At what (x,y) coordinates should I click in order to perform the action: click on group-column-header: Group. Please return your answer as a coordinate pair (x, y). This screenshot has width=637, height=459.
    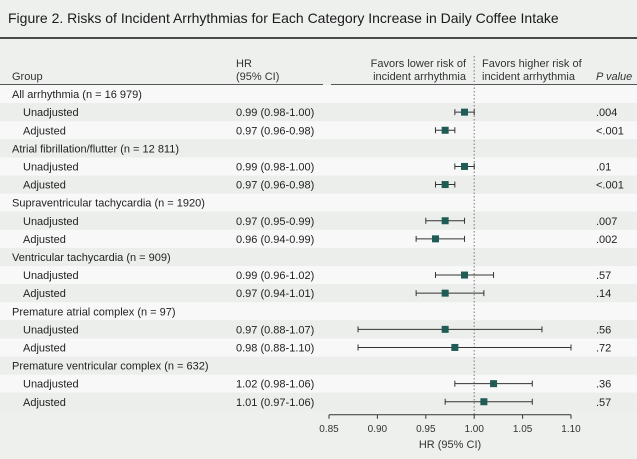
    Looking at the image, I should click on (27, 77).